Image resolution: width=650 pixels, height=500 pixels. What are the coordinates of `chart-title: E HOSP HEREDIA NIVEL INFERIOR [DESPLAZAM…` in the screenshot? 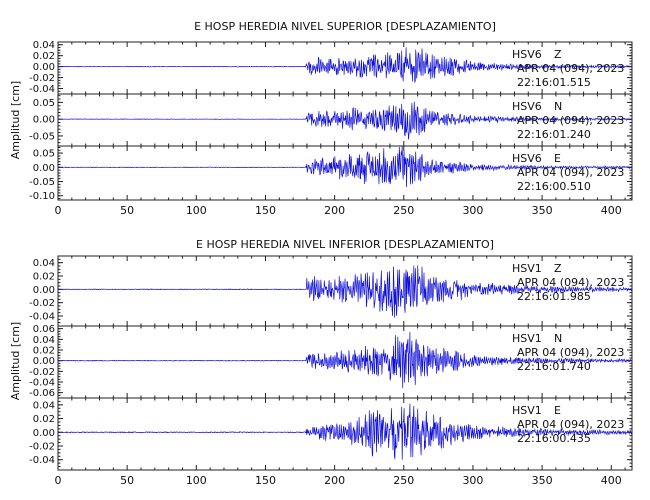 It's located at (345, 244).